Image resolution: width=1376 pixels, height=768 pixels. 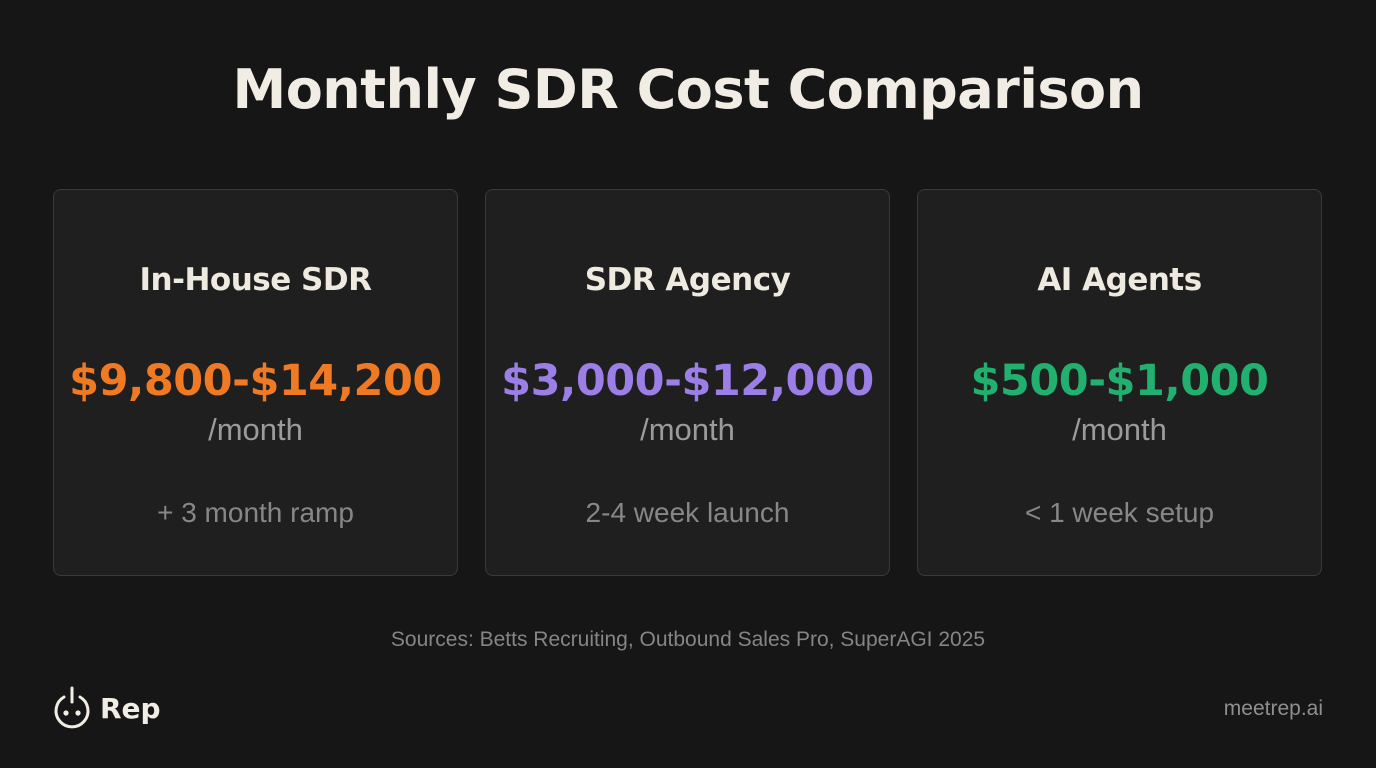 What do you see at coordinates (72, 707) in the screenshot?
I see `power-face-icon` at bounding box center [72, 707].